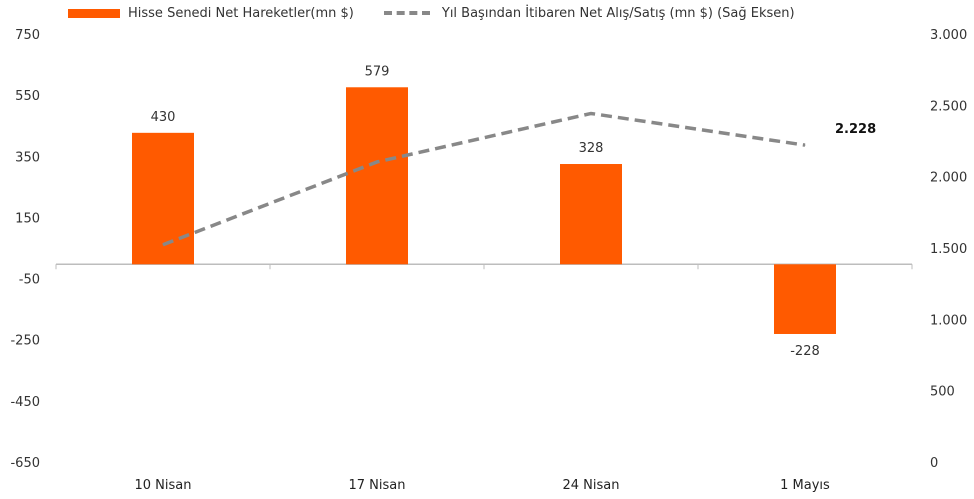 The height and width of the screenshot is (499, 974). I want to click on legend-swatch-bar, so click(94, 13).